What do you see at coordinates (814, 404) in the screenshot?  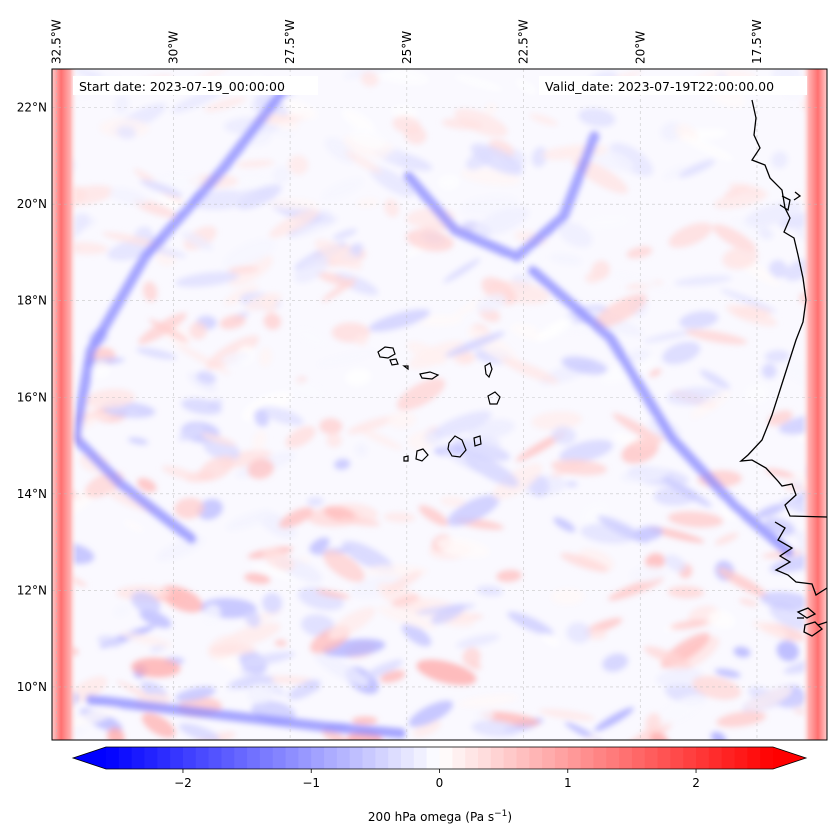 I see `right-boundary-band` at bounding box center [814, 404].